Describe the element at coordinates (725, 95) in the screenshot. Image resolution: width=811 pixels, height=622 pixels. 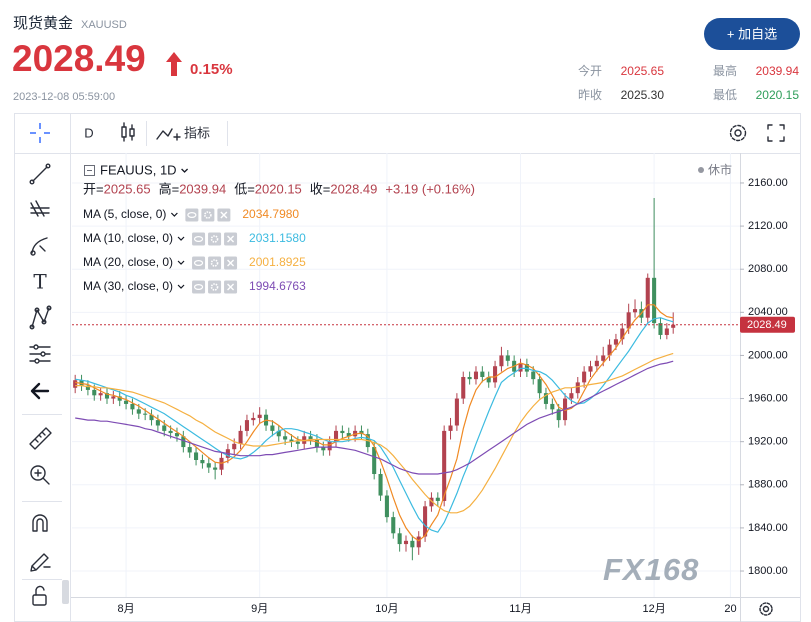
I see `stat-label: 最低` at that location.